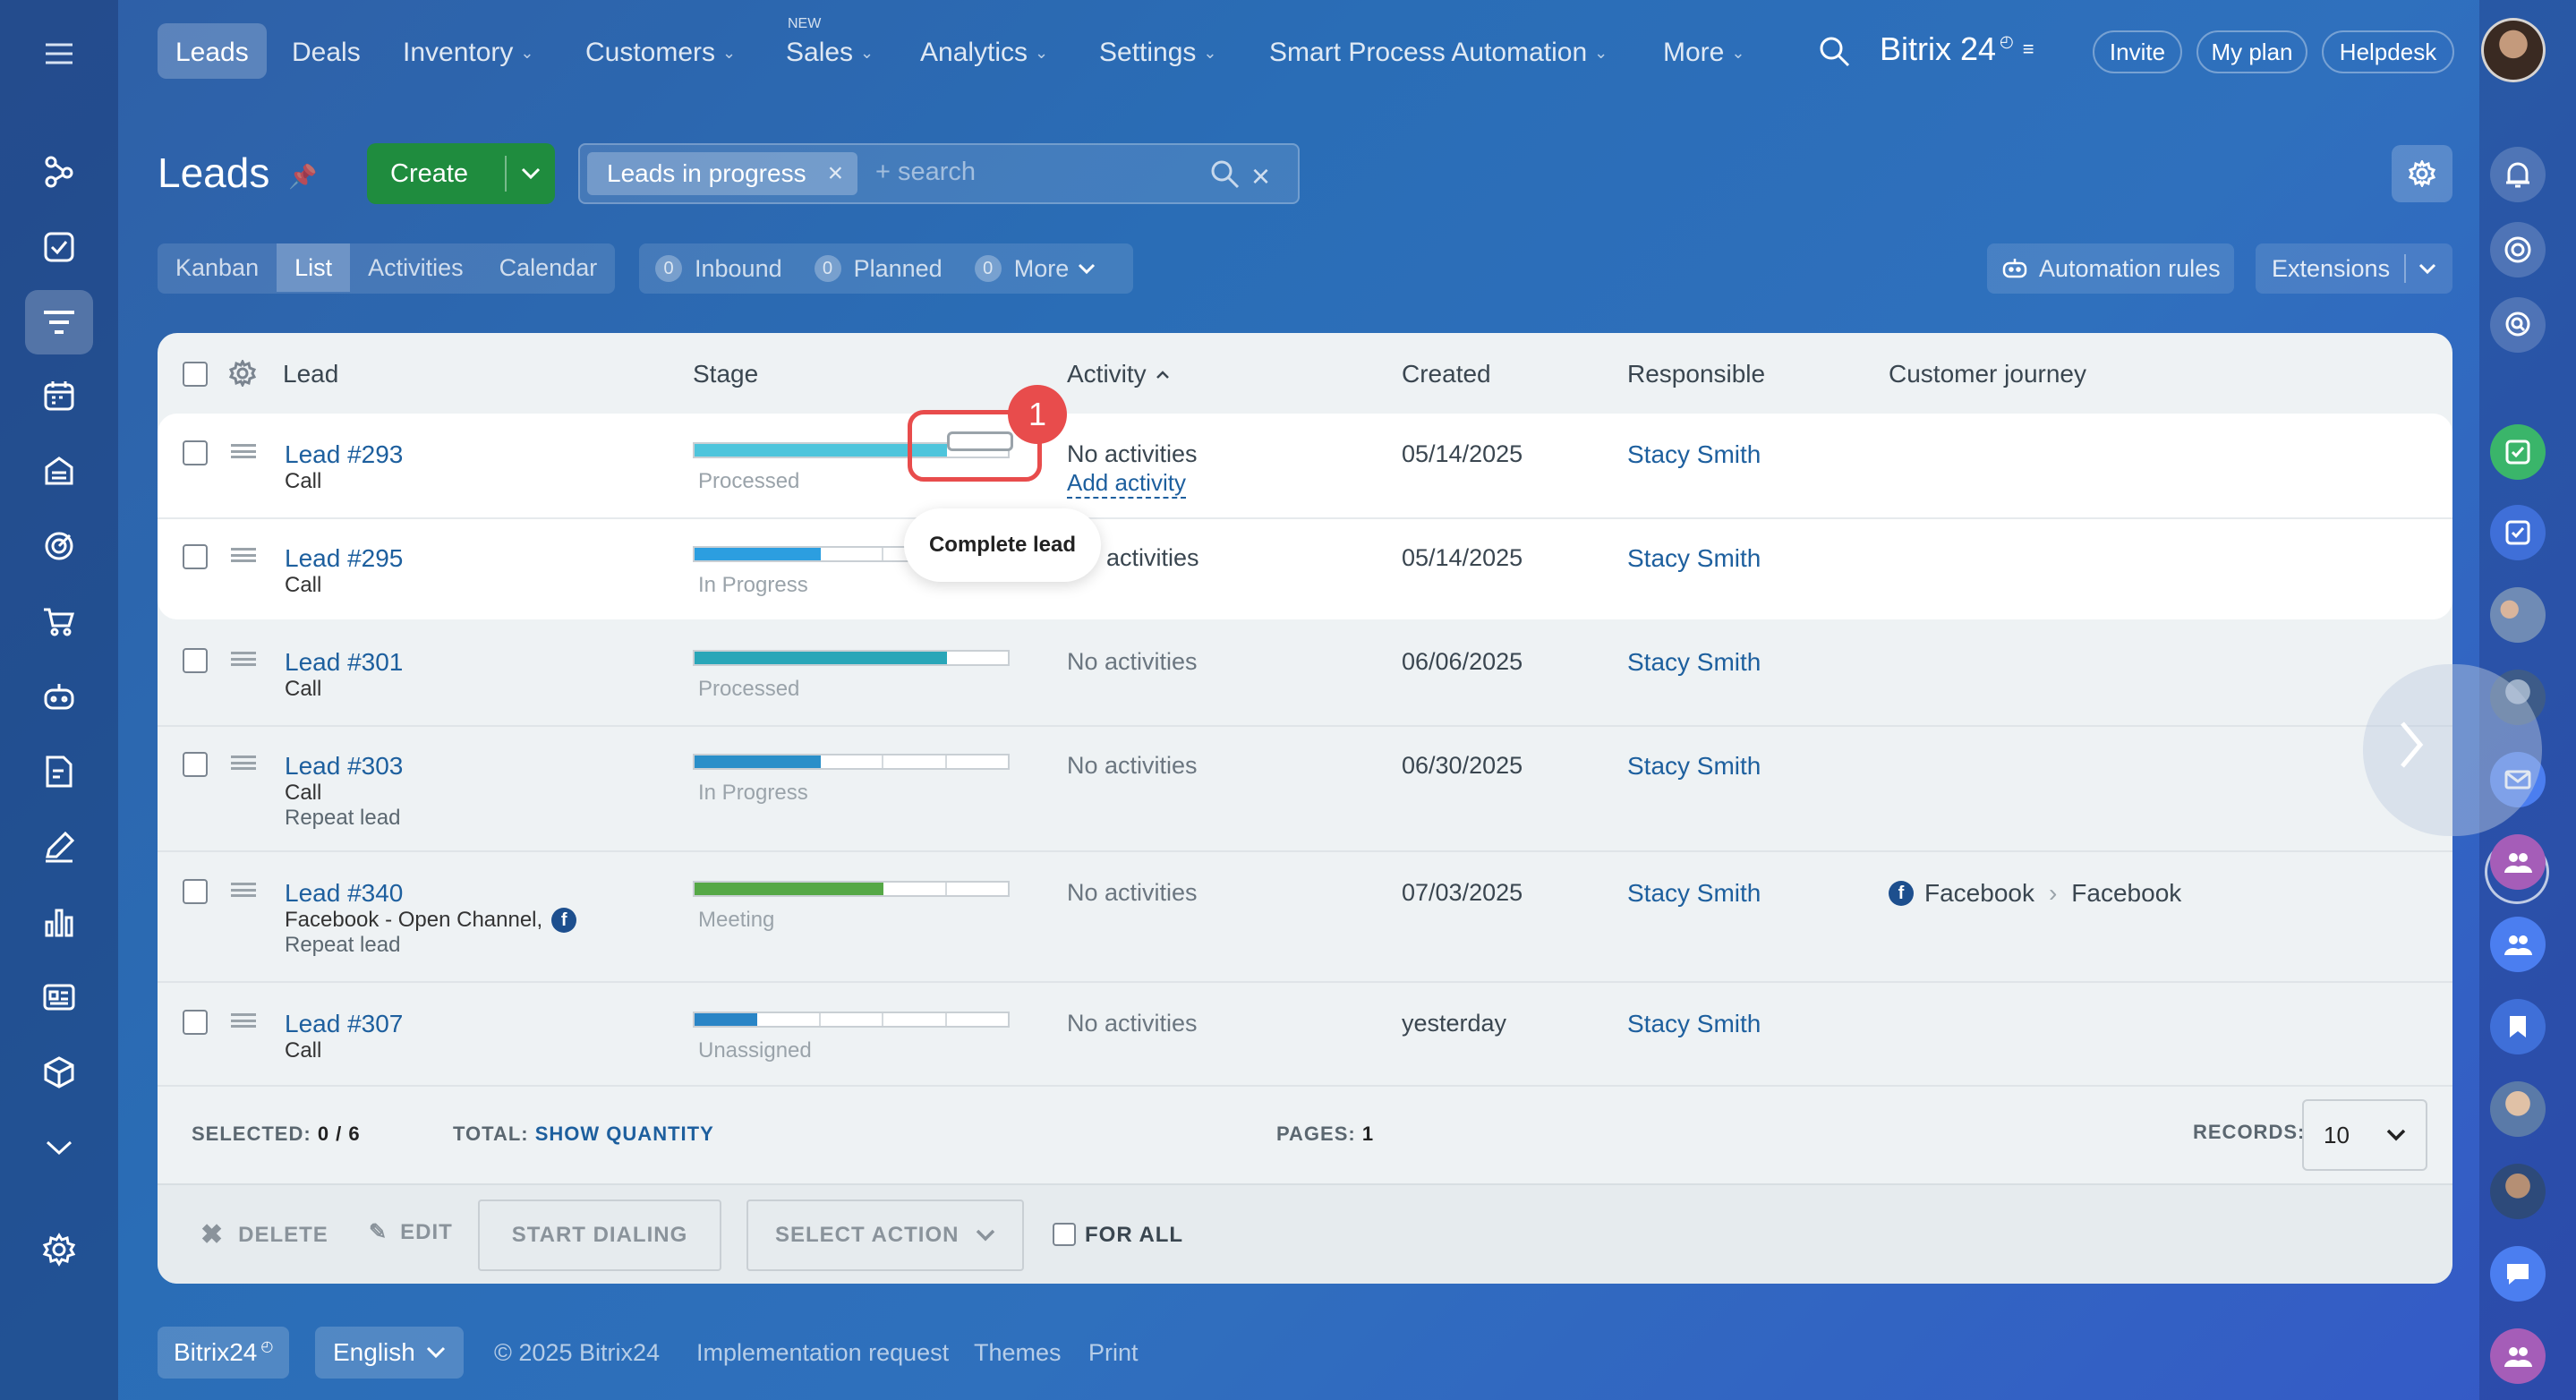 The height and width of the screenshot is (1400, 2576). What do you see at coordinates (878, 269) in the screenshot?
I see `counter-planned: 0 Planned` at bounding box center [878, 269].